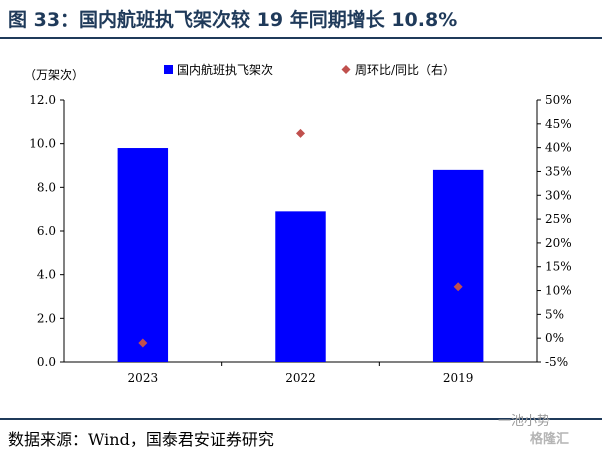 The image size is (602, 450). What do you see at coordinates (46, 318) in the screenshot?
I see `left-tick-label: 2.0` at bounding box center [46, 318].